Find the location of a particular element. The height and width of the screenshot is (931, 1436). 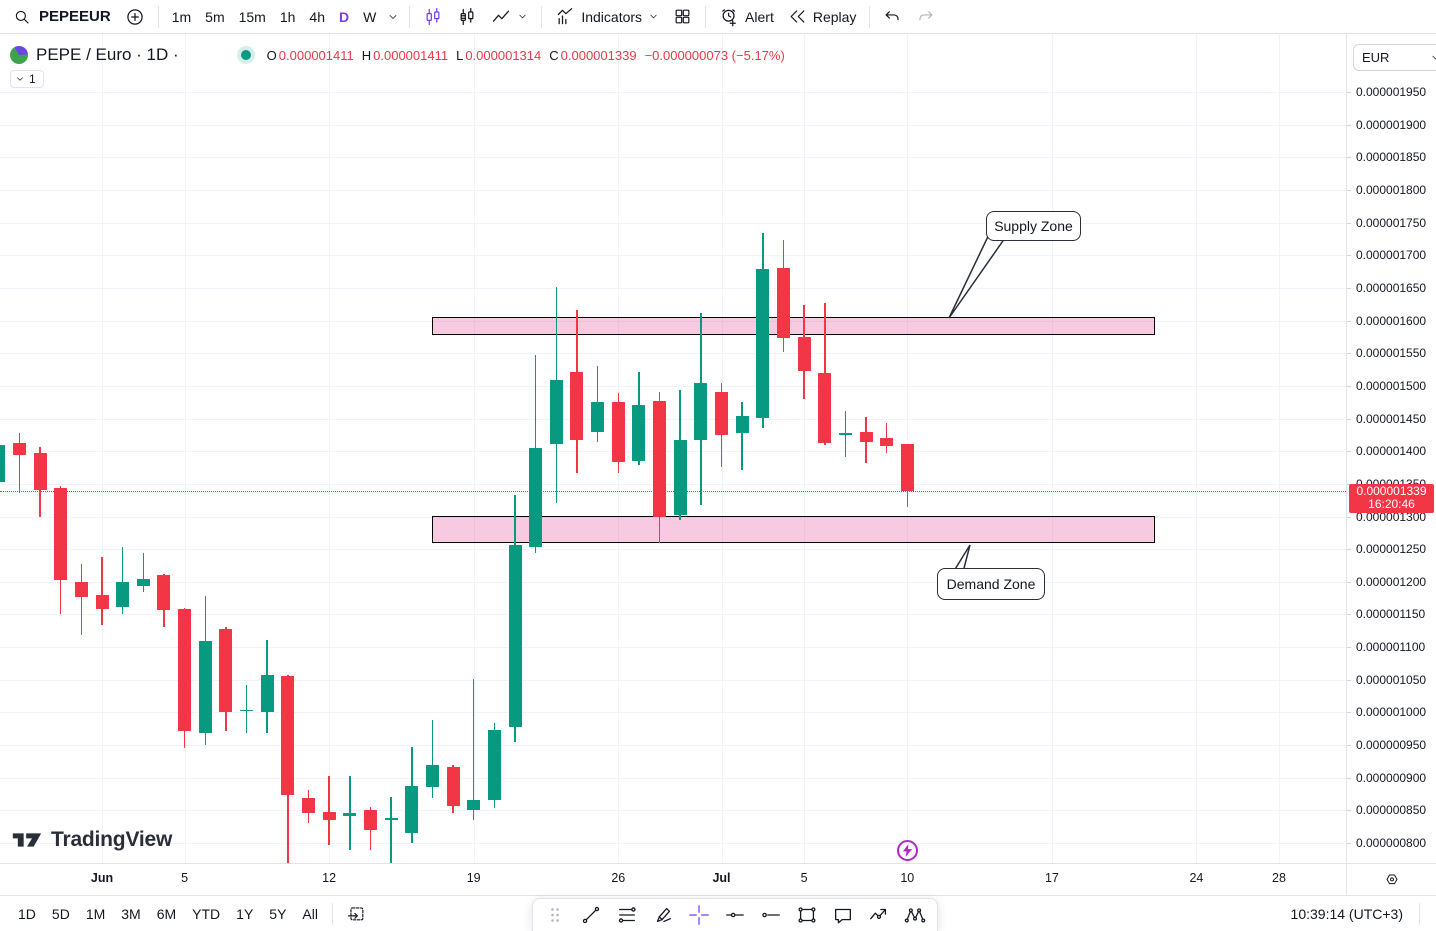

supply-zone is located at coordinates (794, 326).